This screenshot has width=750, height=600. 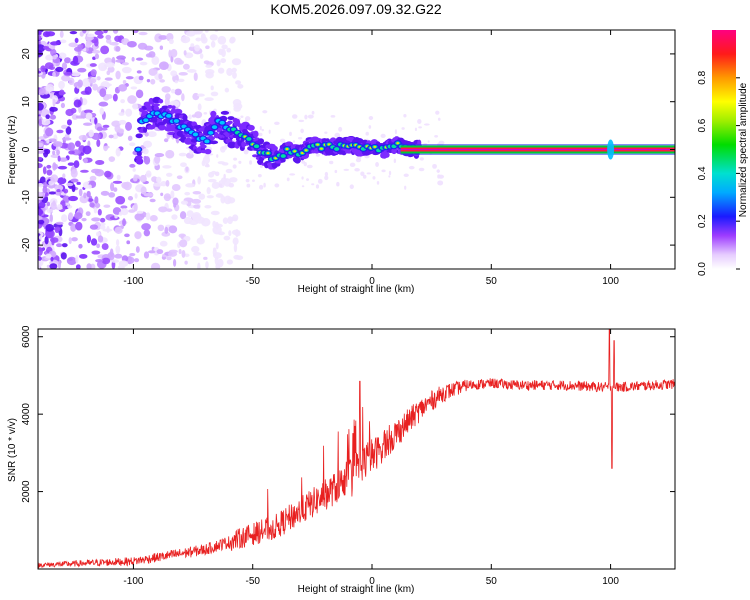 I want to click on colorbar-gradient, so click(x=724, y=149).